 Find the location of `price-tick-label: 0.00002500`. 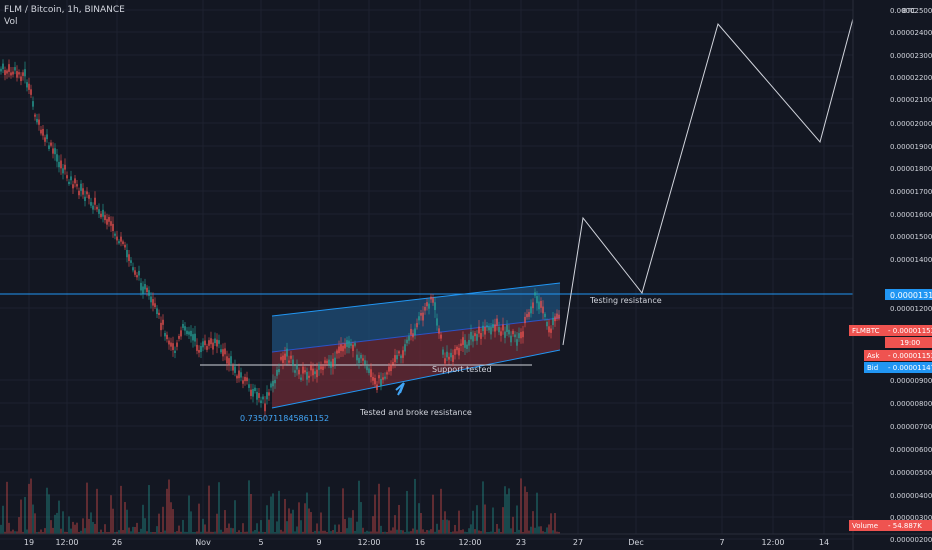

price-tick-label: 0.00002500 is located at coordinates (911, 11).